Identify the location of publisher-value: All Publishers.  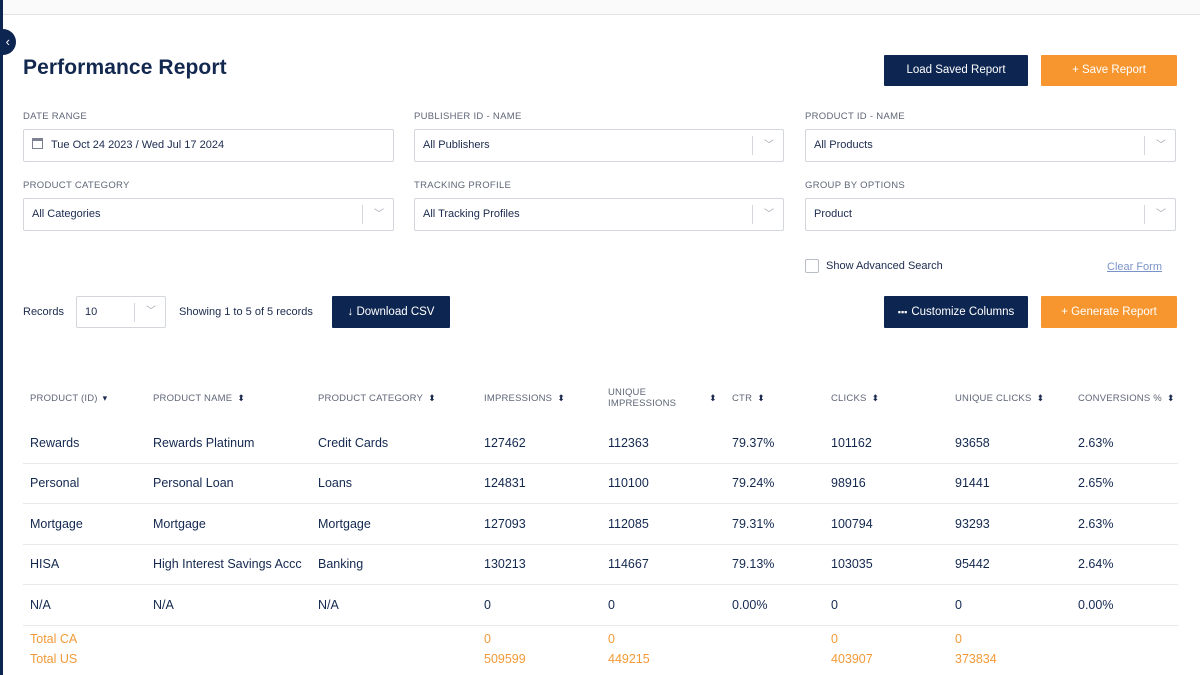
(456, 145).